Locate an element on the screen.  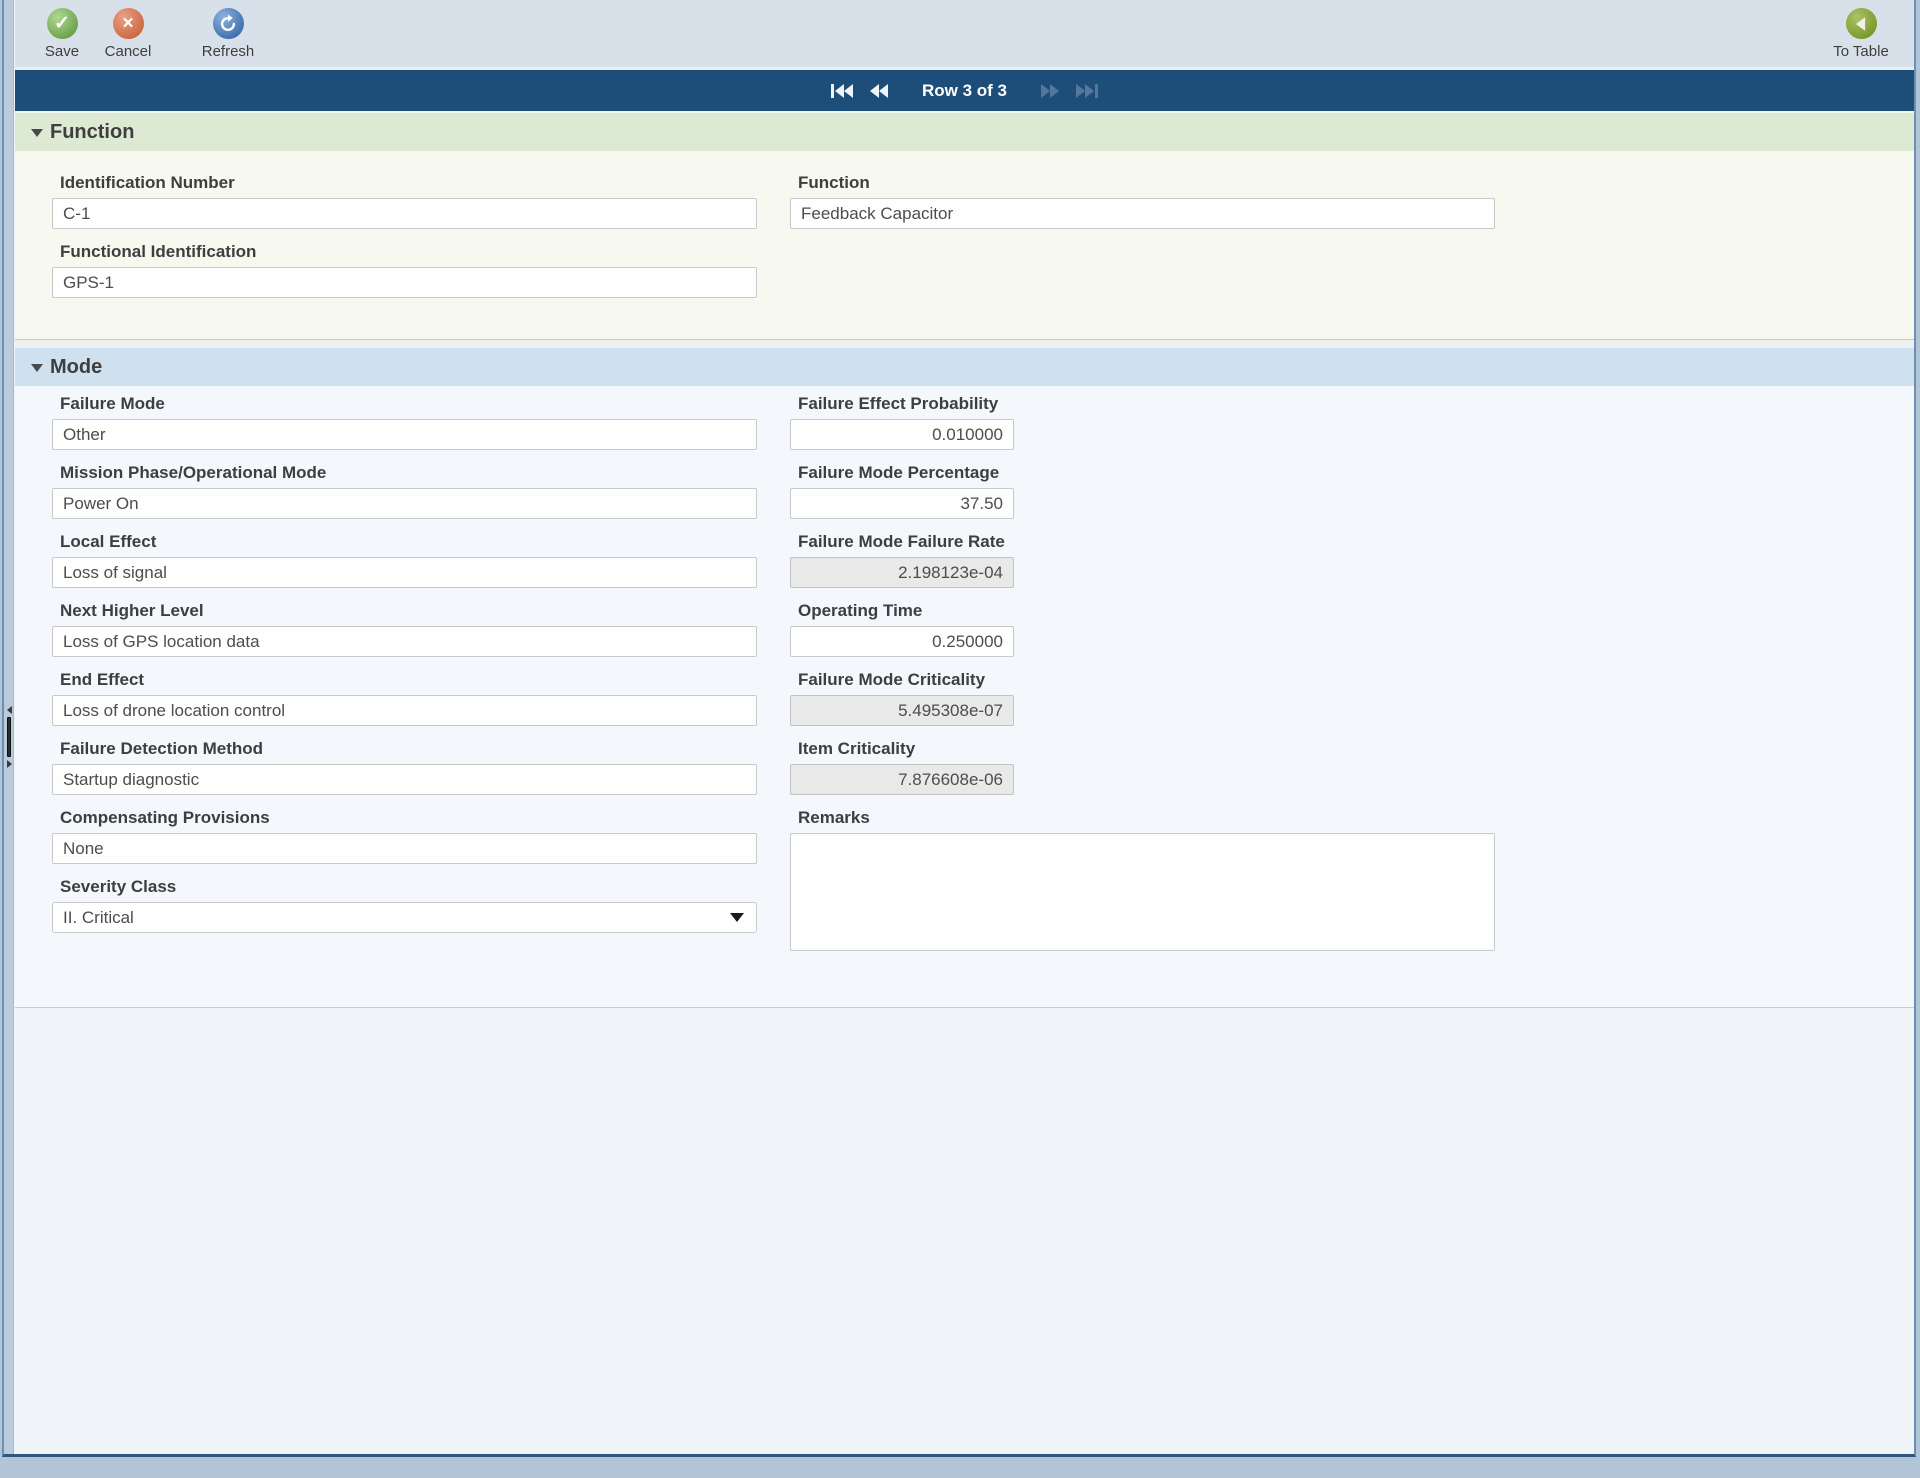
next-higher-level-label: Next Higher Level is located at coordinates (132, 610).